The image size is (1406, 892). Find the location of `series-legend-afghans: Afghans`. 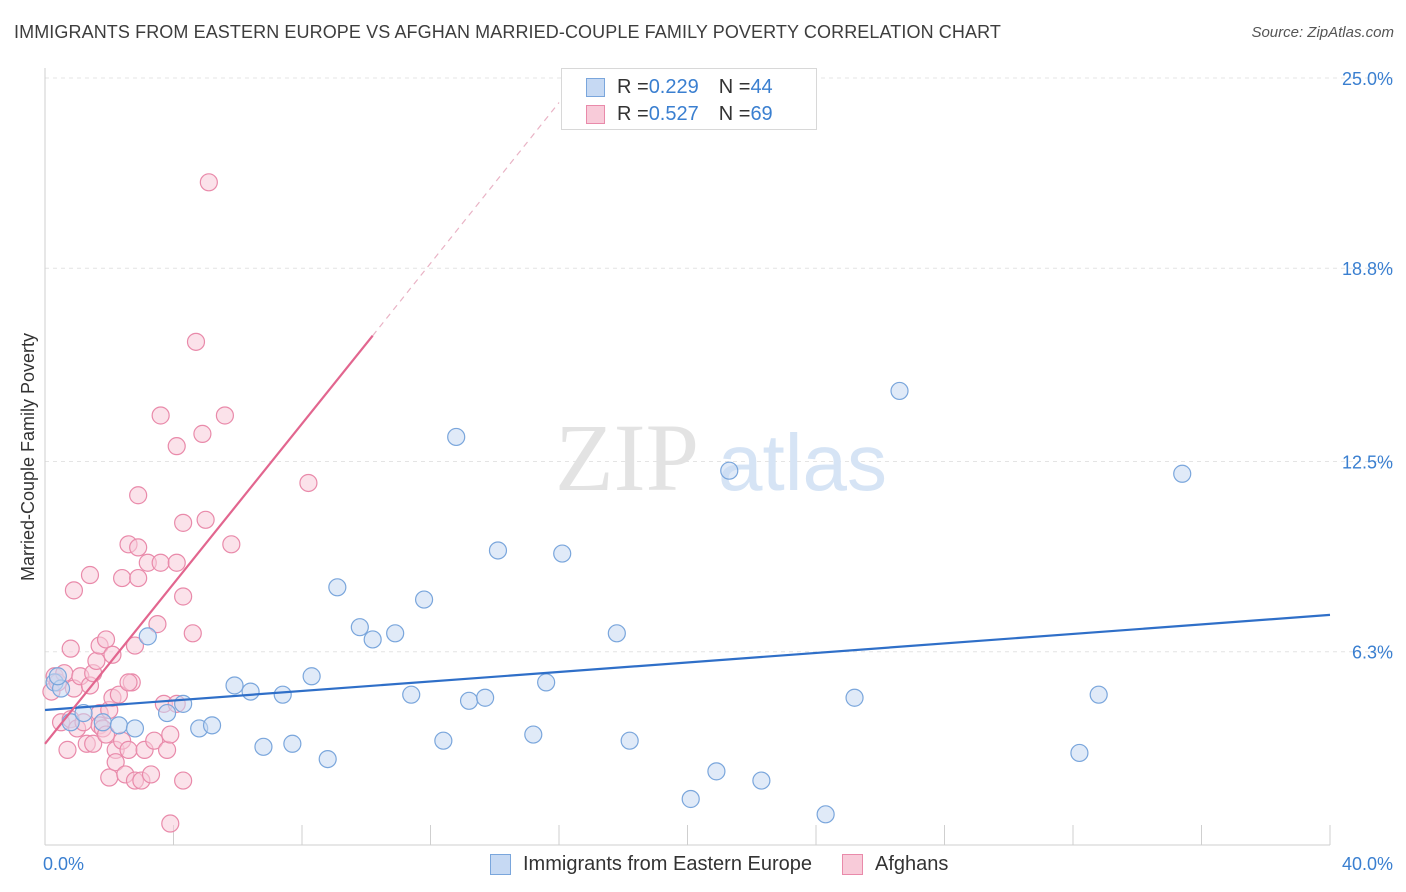

series-legend-afghans: Afghans is located at coordinates (895, 864).